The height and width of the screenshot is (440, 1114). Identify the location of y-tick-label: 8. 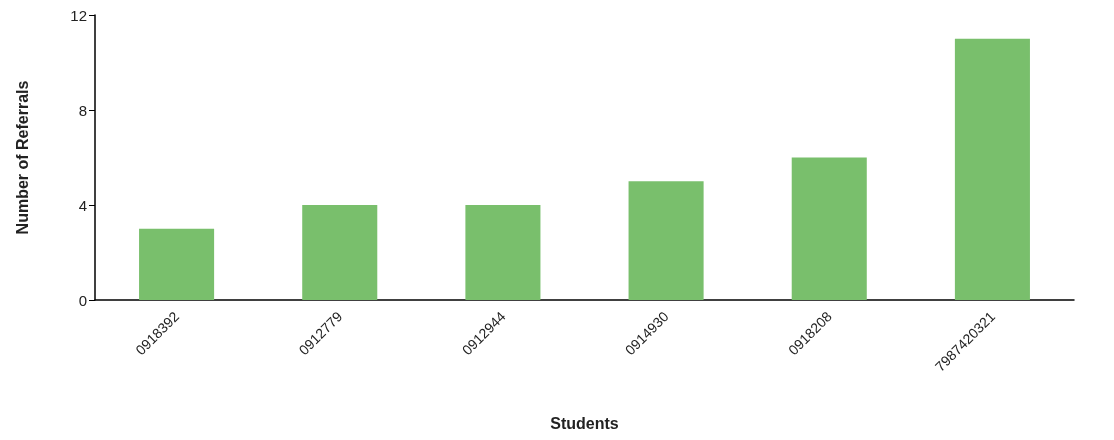
(82, 110).